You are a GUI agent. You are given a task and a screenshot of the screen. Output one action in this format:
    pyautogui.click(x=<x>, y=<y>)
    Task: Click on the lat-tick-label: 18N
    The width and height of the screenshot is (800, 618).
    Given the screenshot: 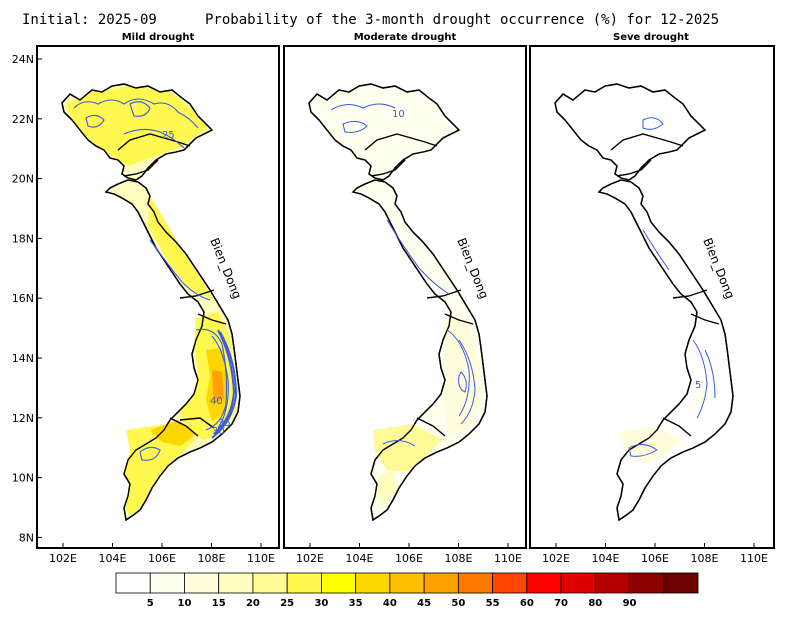 What is the action you would take?
    pyautogui.click(x=23, y=238)
    